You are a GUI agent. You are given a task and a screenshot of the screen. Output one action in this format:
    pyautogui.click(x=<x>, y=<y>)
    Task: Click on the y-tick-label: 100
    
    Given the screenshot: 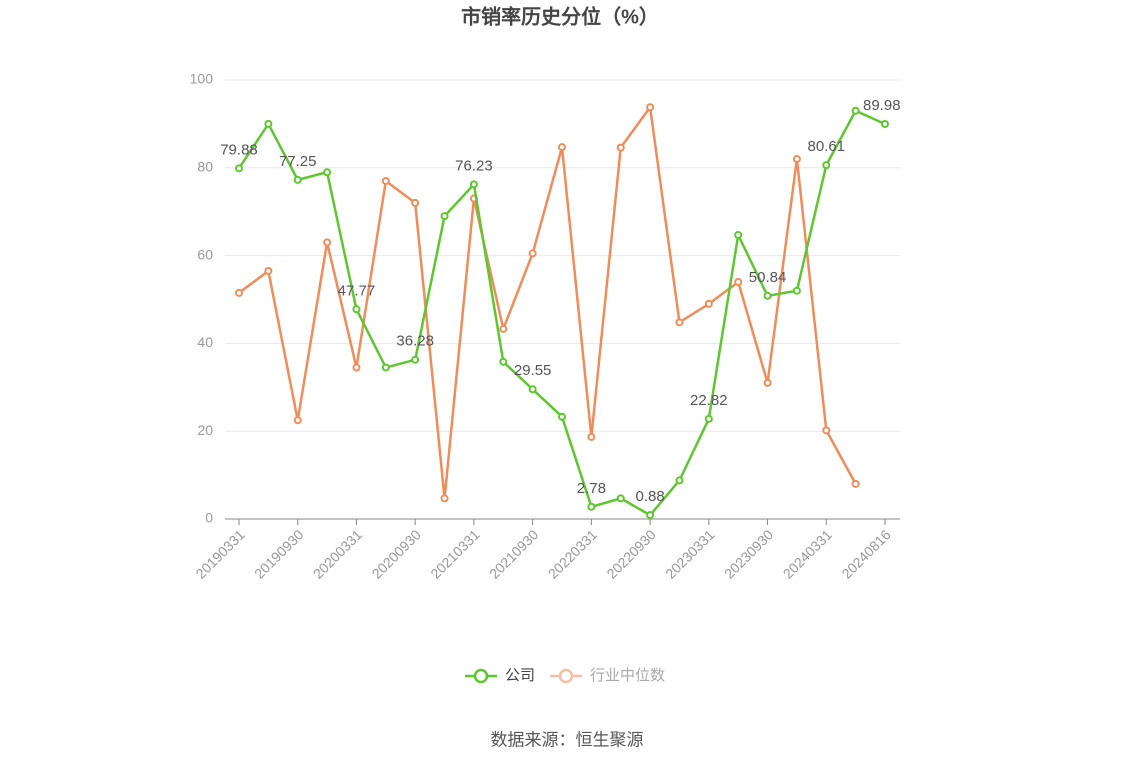 What is the action you would take?
    pyautogui.click(x=202, y=79)
    